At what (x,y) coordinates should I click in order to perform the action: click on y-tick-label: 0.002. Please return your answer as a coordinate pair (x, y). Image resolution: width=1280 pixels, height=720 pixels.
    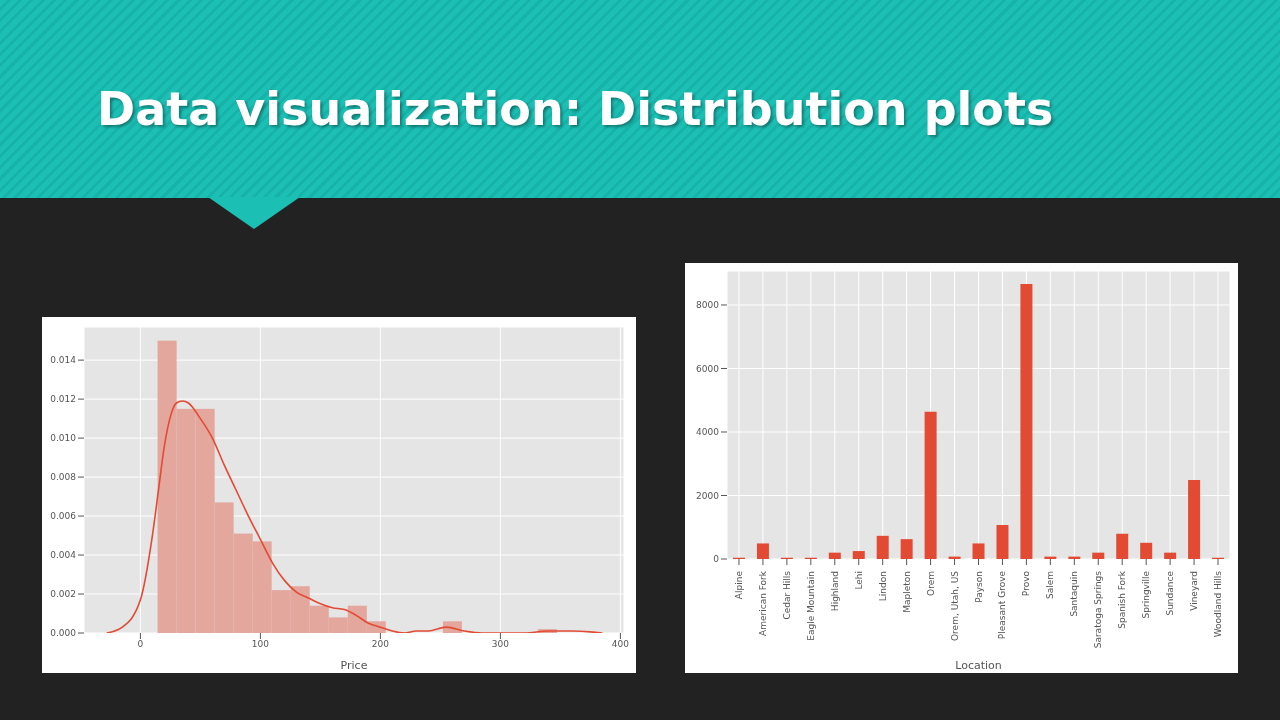
    Looking at the image, I should click on (63, 594).